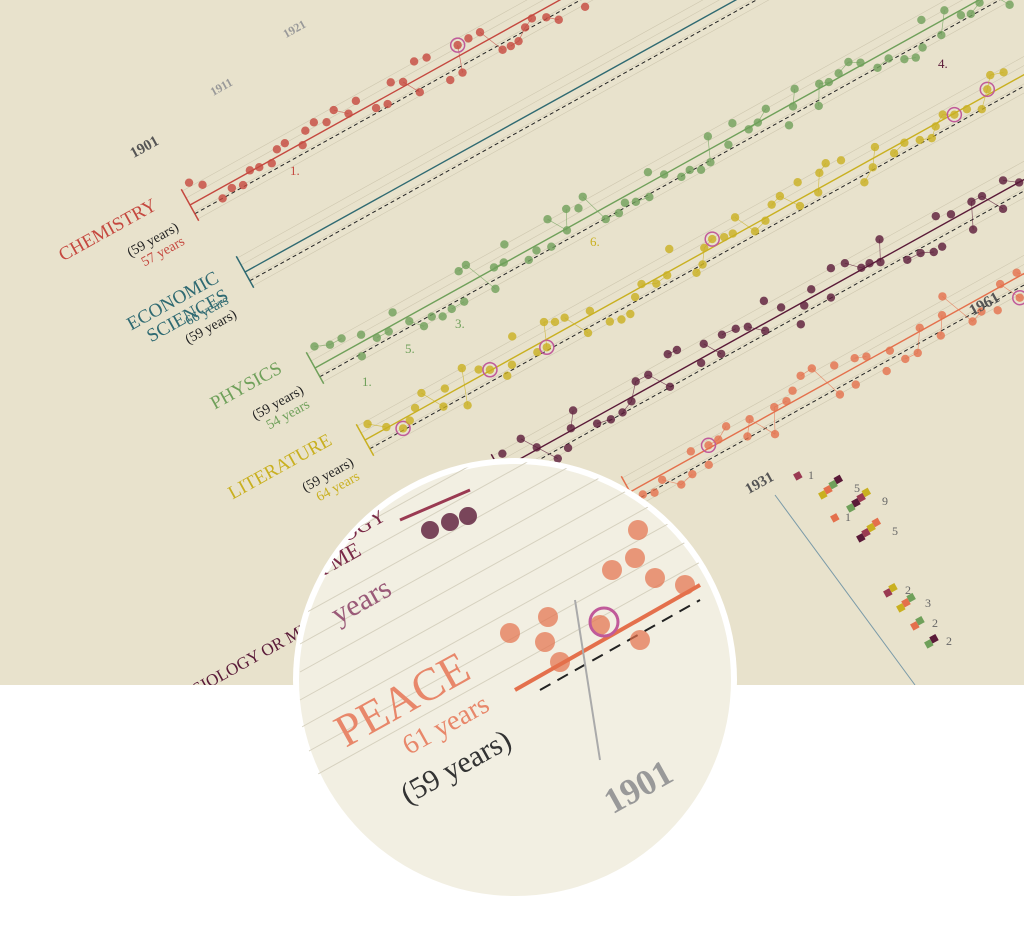  I want to click on overall-line, so click(503, 141).